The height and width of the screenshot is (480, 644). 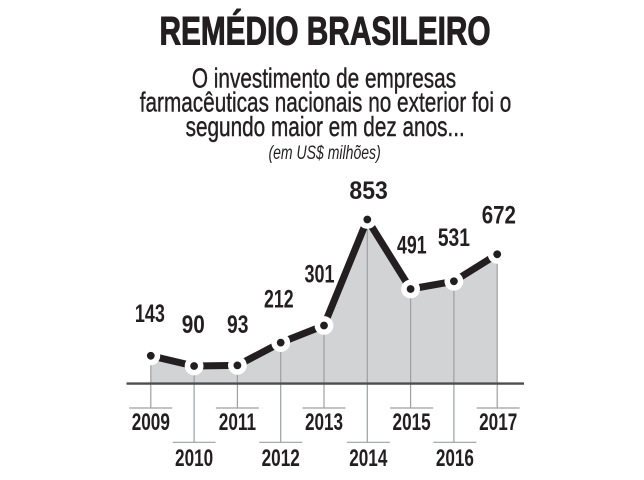 What do you see at coordinates (281, 458) in the screenshot?
I see `svg-text: 2012` at bounding box center [281, 458].